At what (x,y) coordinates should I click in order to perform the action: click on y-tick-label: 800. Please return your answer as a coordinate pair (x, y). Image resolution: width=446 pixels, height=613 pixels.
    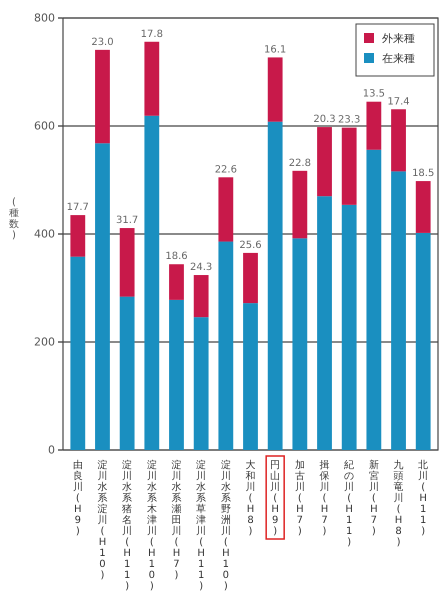
    Looking at the image, I should click on (44, 18).